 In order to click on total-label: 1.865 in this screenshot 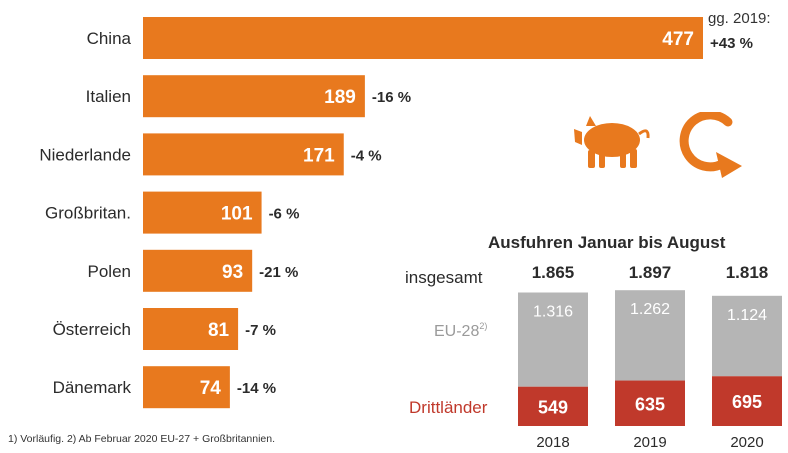, I will do `click(553, 272)`.